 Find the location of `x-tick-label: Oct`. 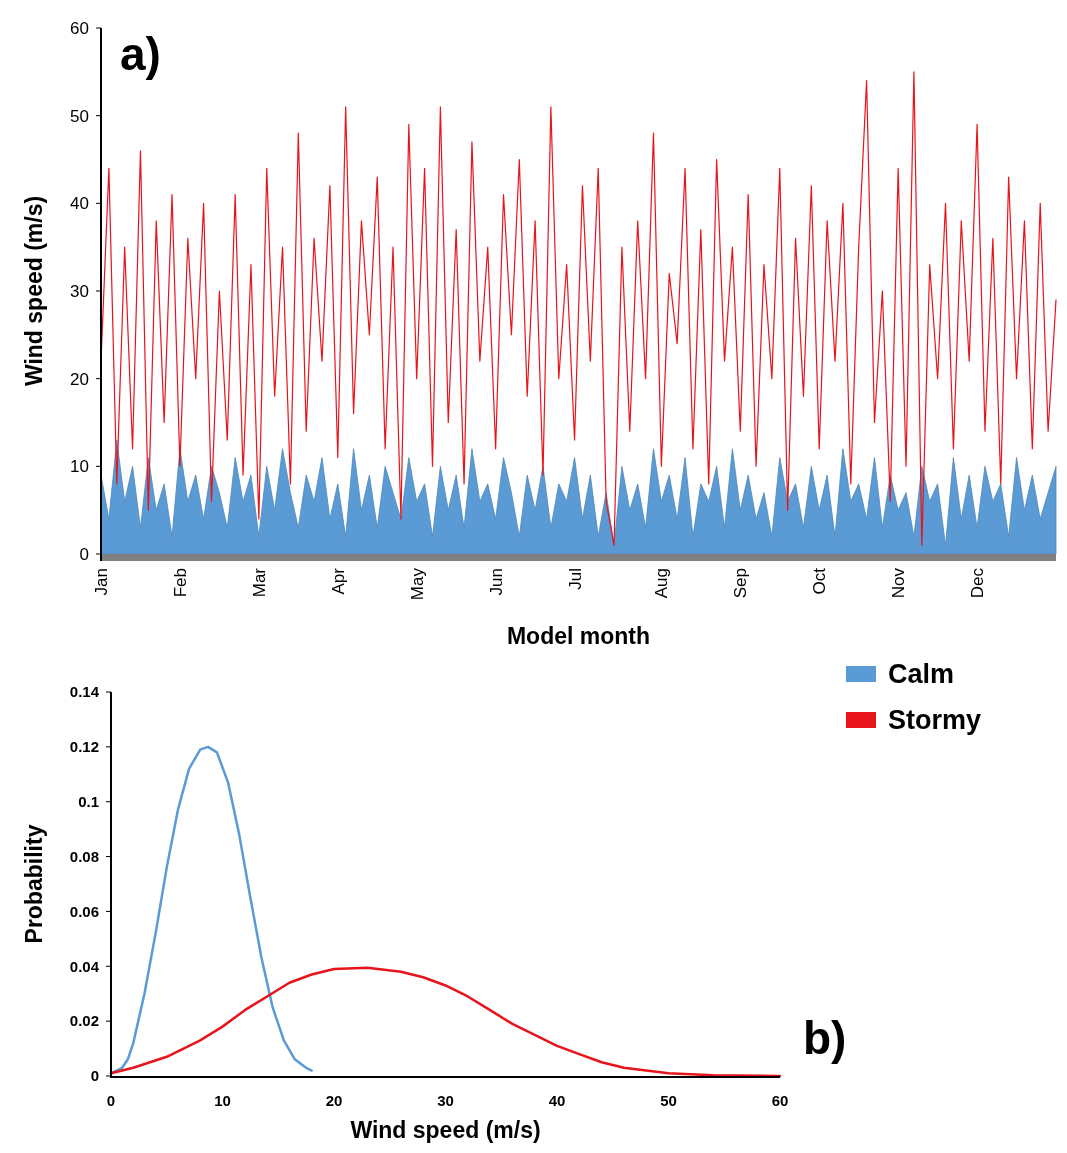

x-tick-label: Oct is located at coordinates (820, 581).